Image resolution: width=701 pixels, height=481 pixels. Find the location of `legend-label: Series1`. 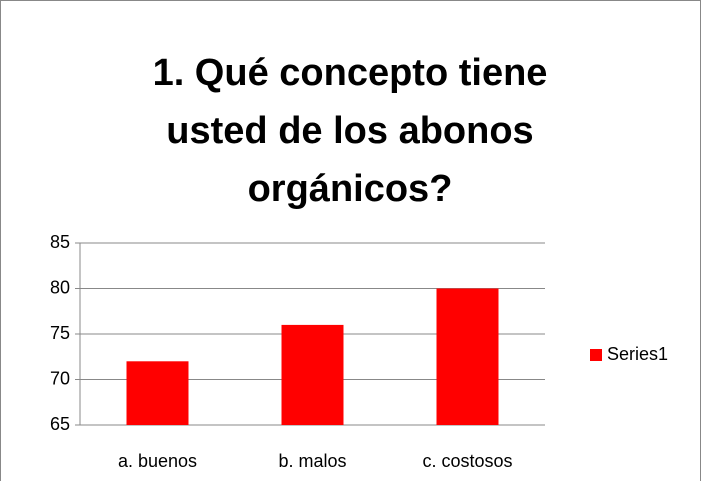

legend-label: Series1 is located at coordinates (637, 354).